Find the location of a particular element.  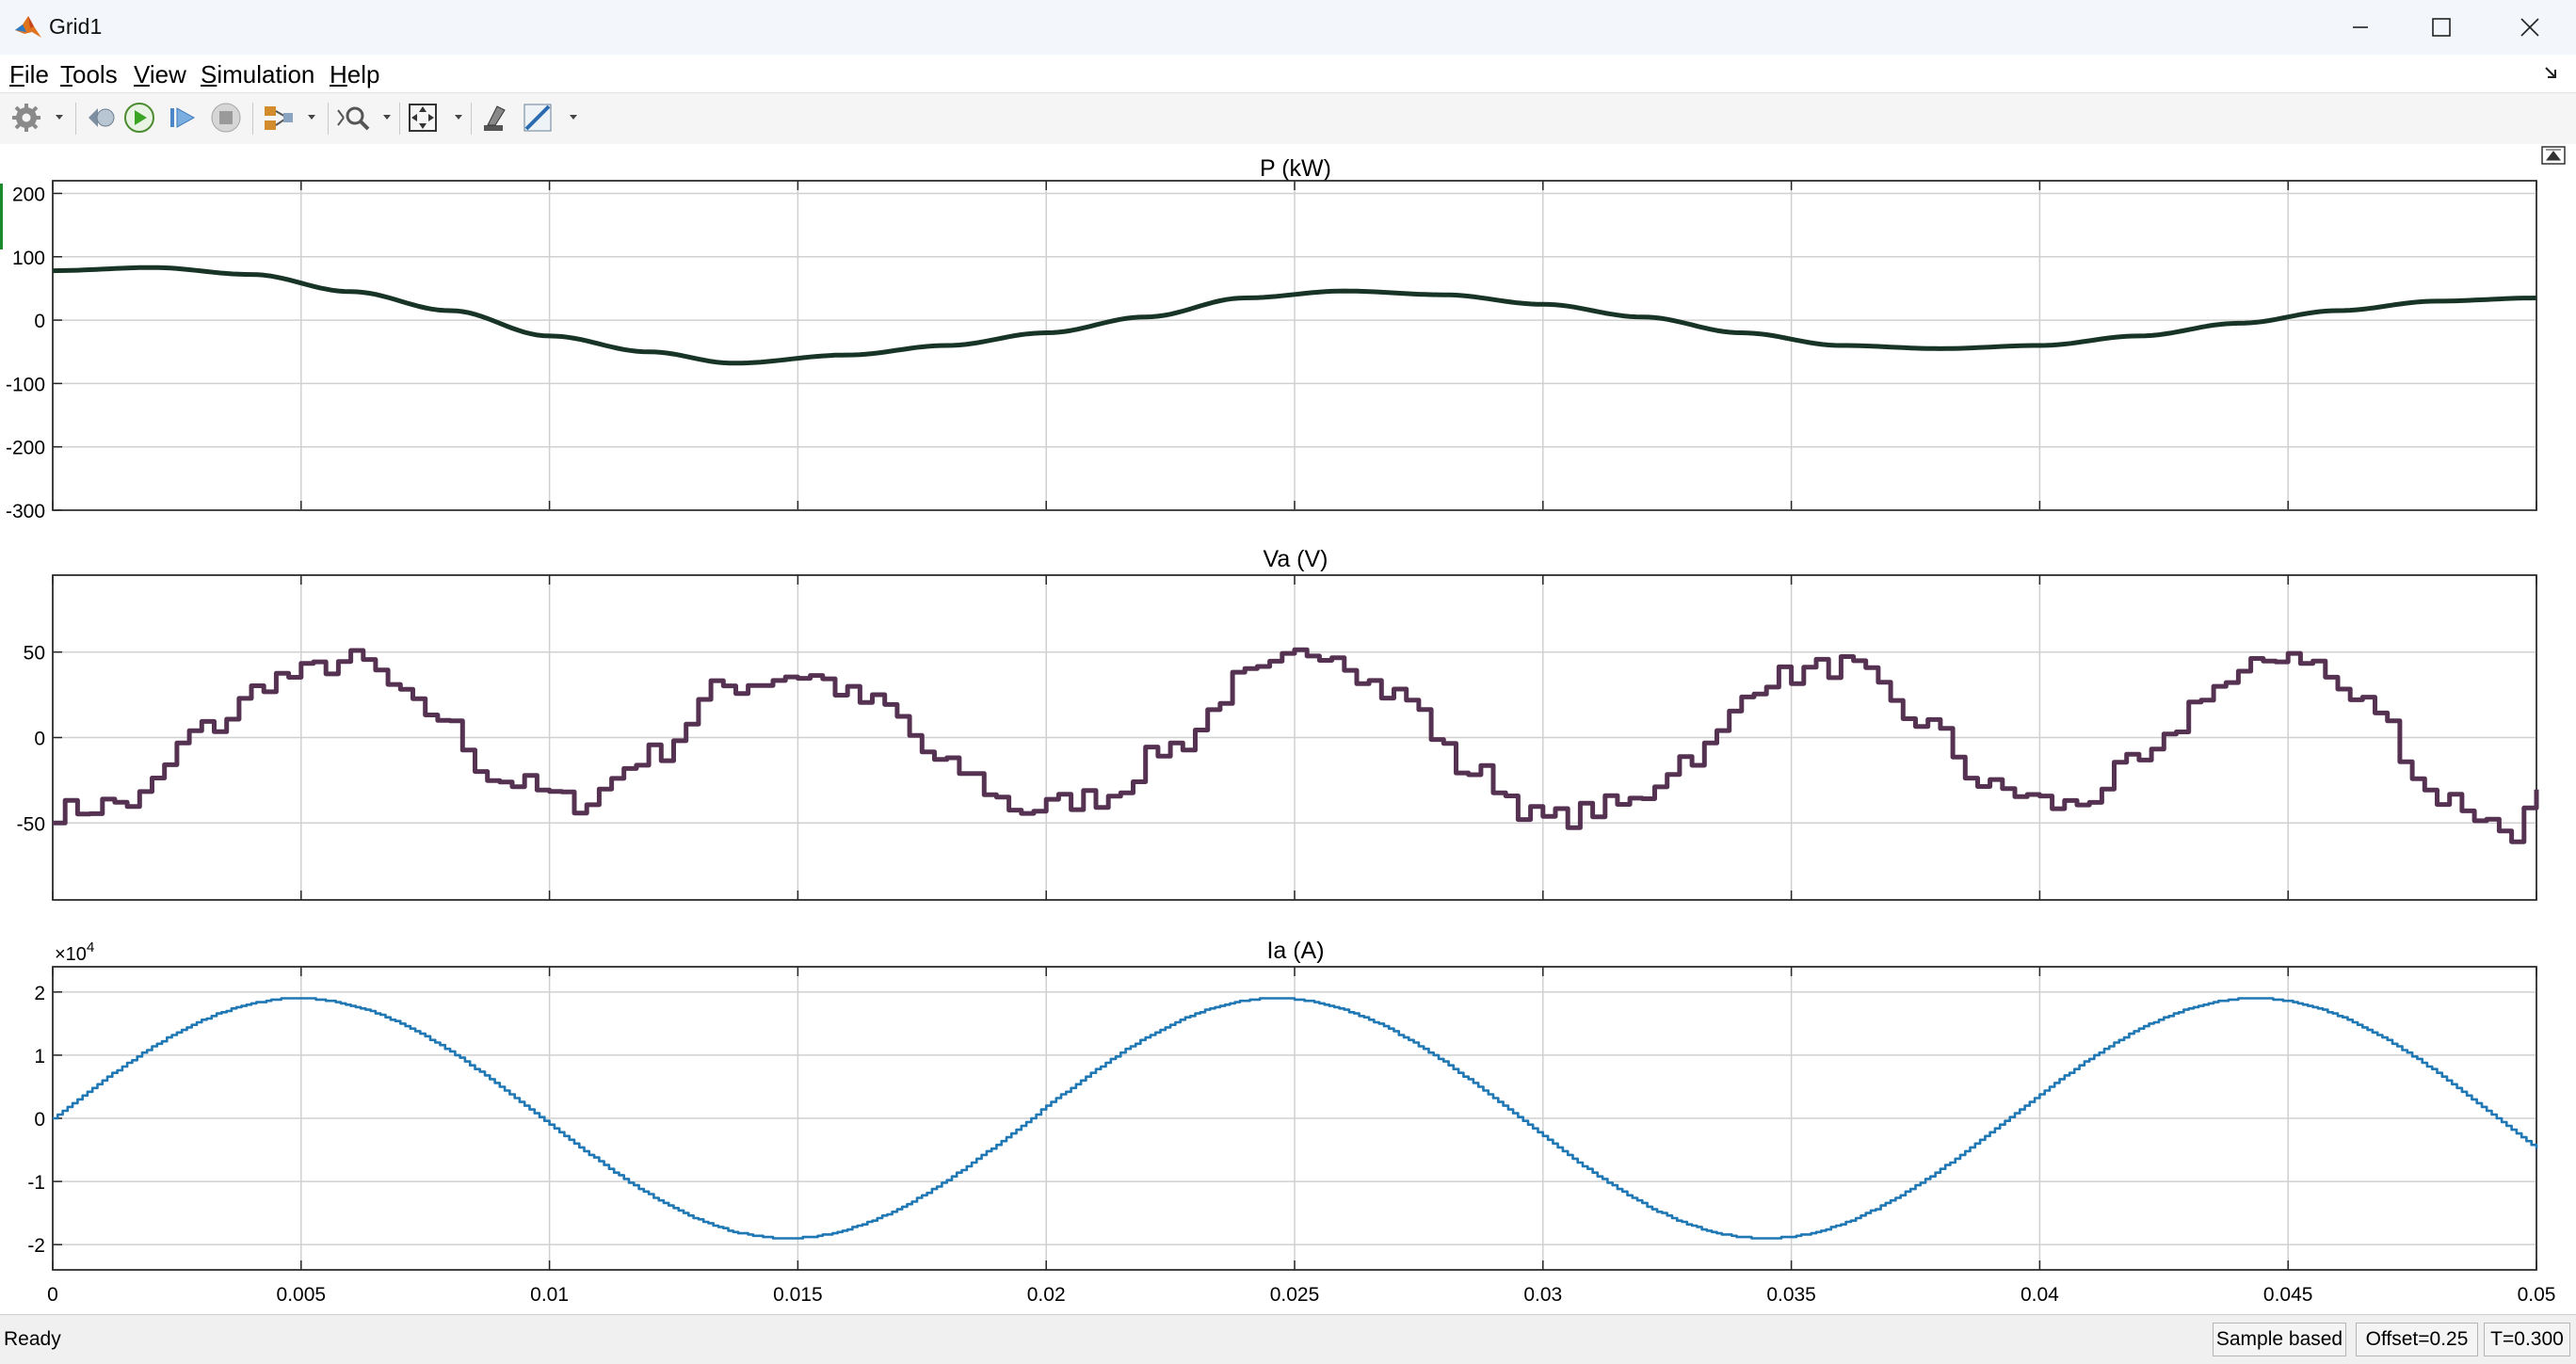

y-exponent-label: ×10⁴ is located at coordinates (74, 952).